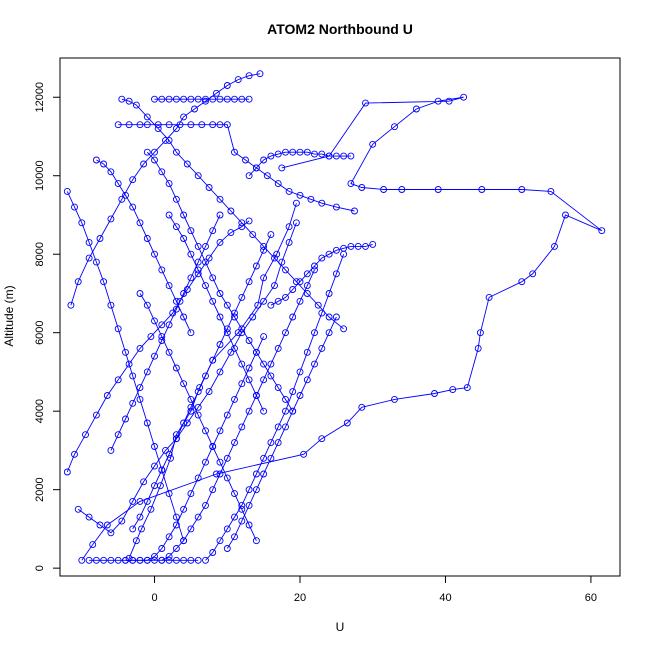 The image size is (650, 650). Describe the element at coordinates (591, 598) in the screenshot. I see `x-tick-label: 60` at that location.